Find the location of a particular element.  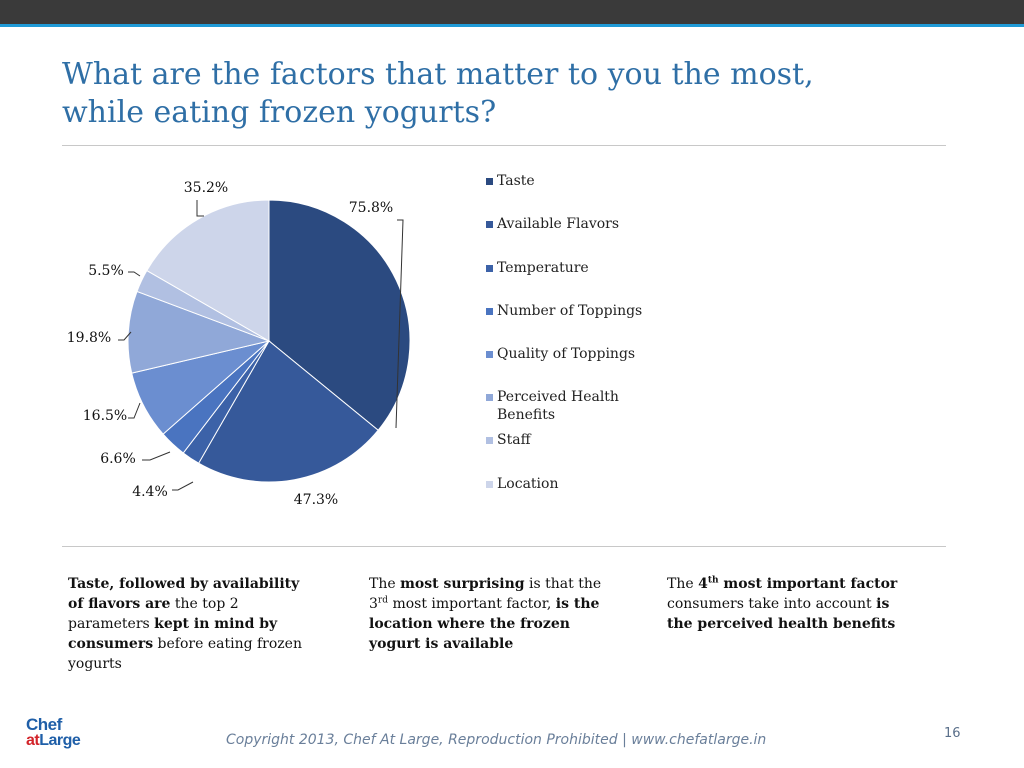

pie-slices is located at coordinates (269, 341).